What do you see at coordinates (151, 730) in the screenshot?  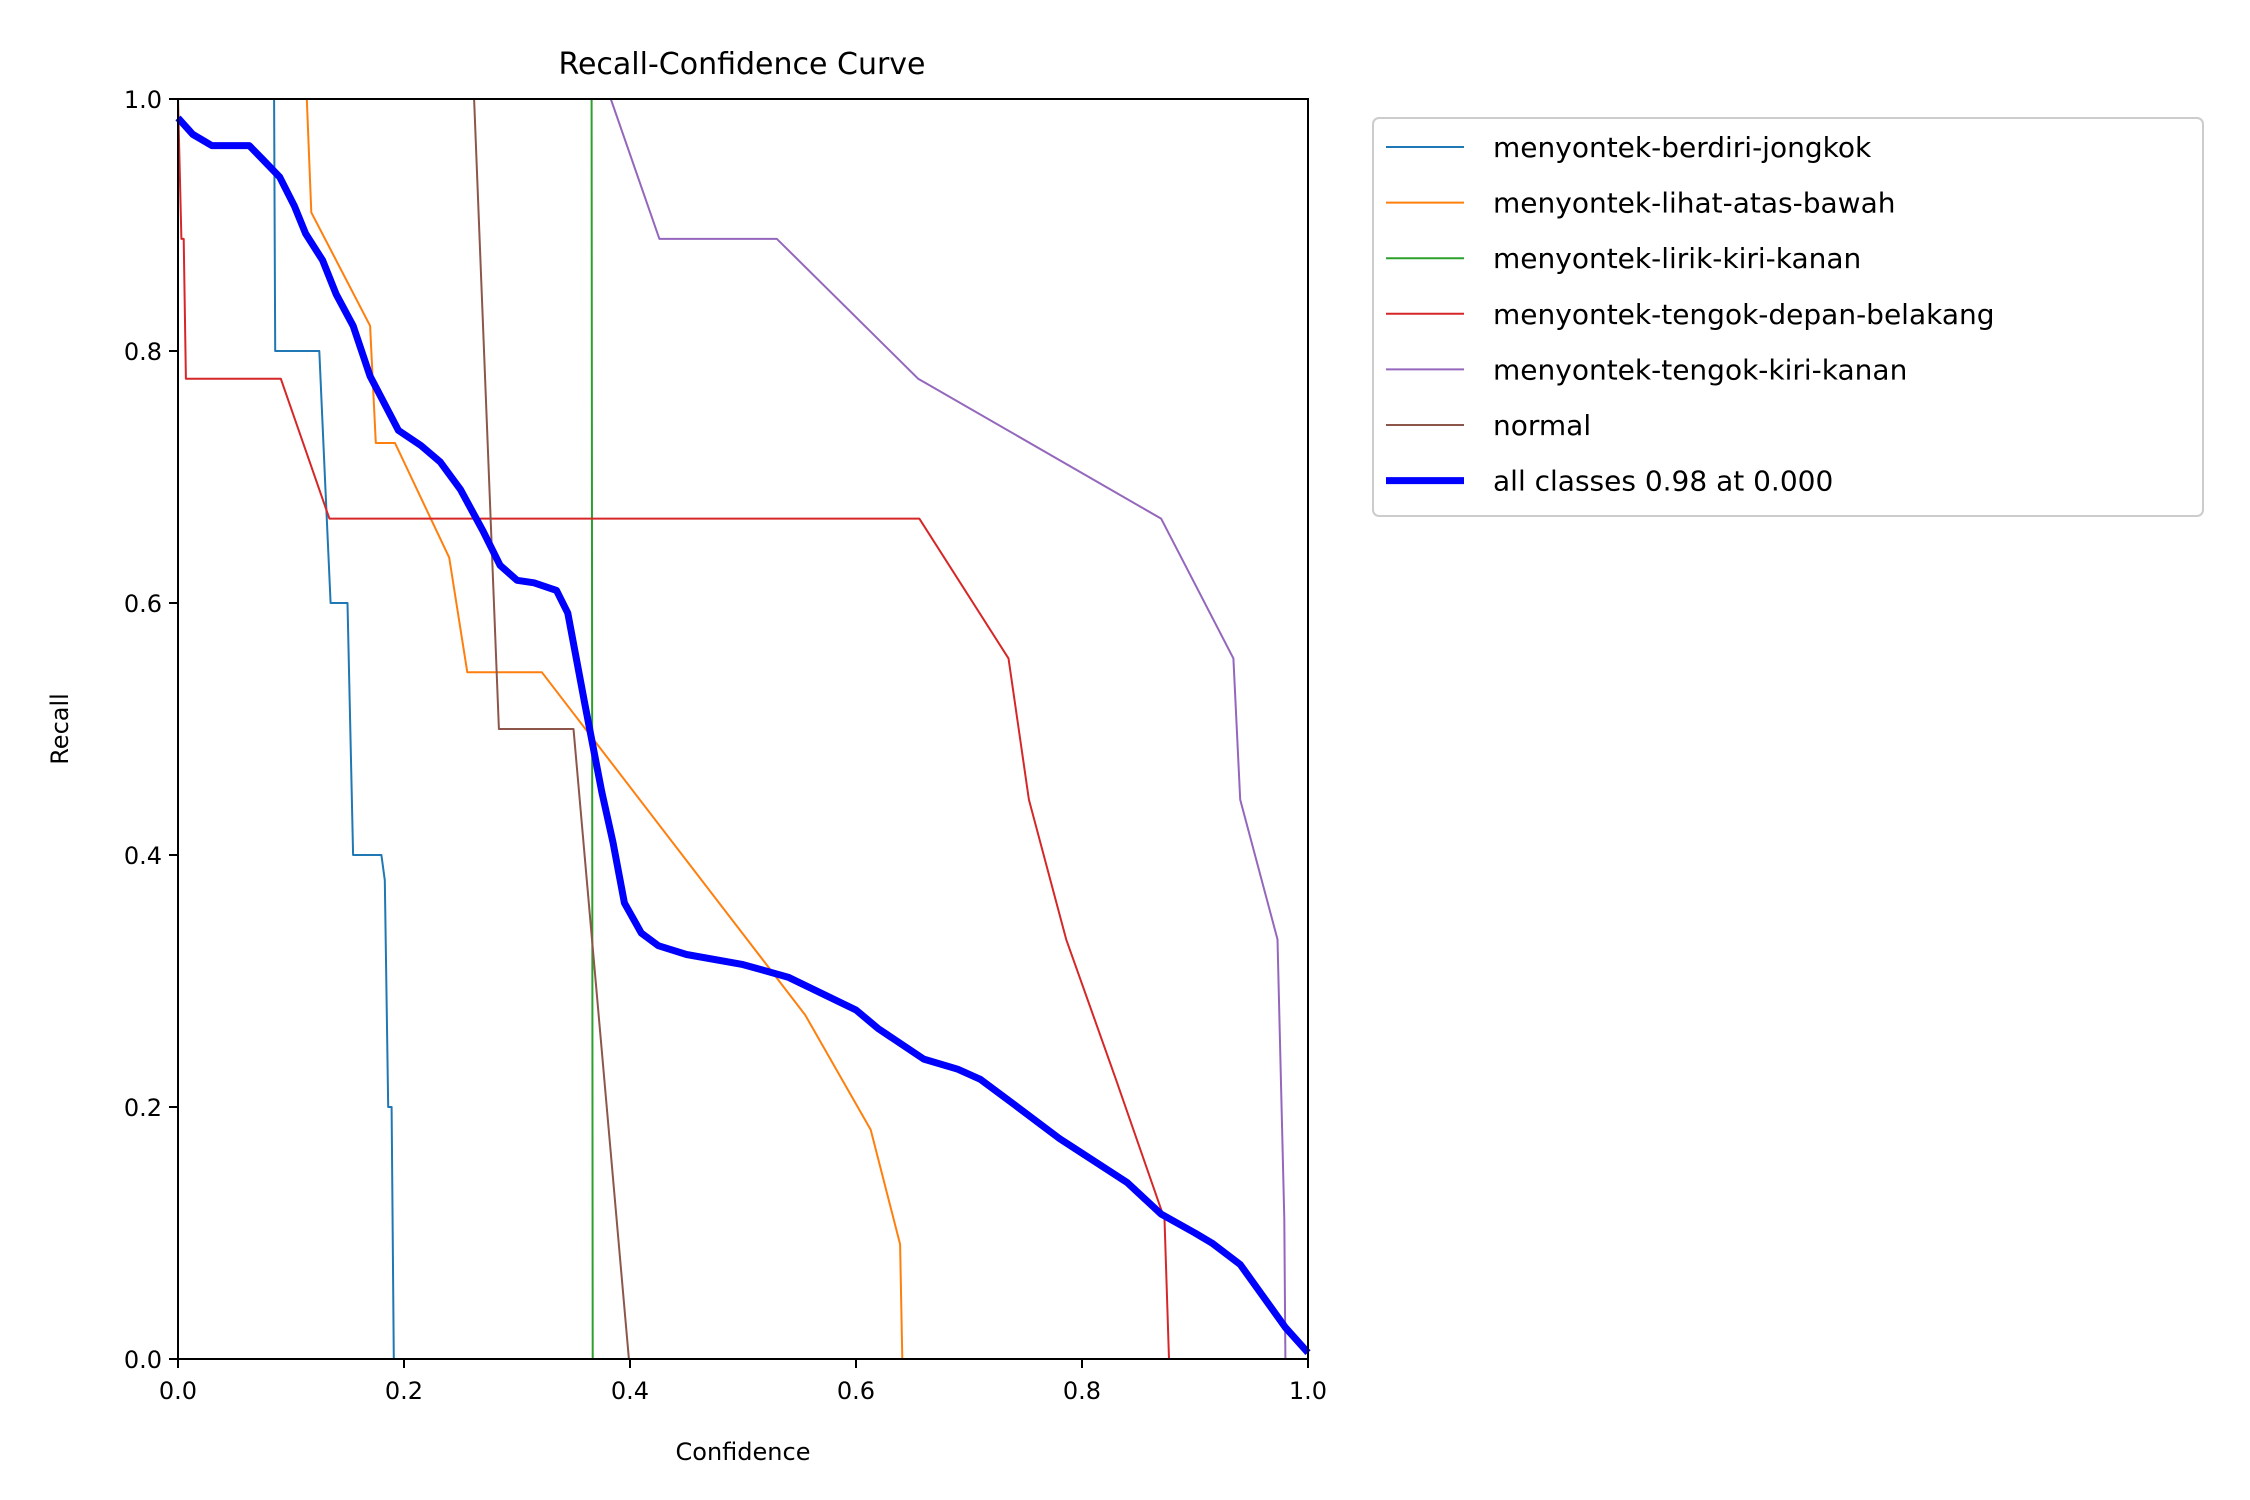 I see `y-axis: 0.0 0.2 0.4 0.6 0.8 1.0` at bounding box center [151, 730].